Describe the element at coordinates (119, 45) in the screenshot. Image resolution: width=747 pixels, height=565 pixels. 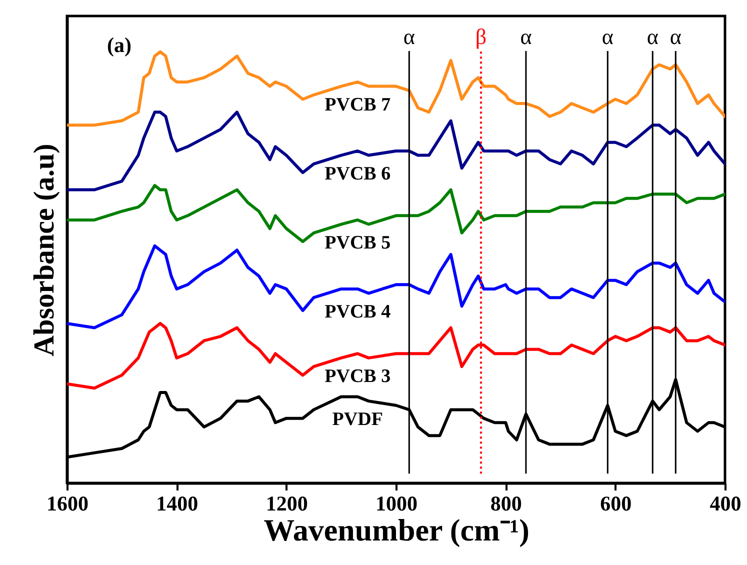
I see `annotation: (a)` at that location.